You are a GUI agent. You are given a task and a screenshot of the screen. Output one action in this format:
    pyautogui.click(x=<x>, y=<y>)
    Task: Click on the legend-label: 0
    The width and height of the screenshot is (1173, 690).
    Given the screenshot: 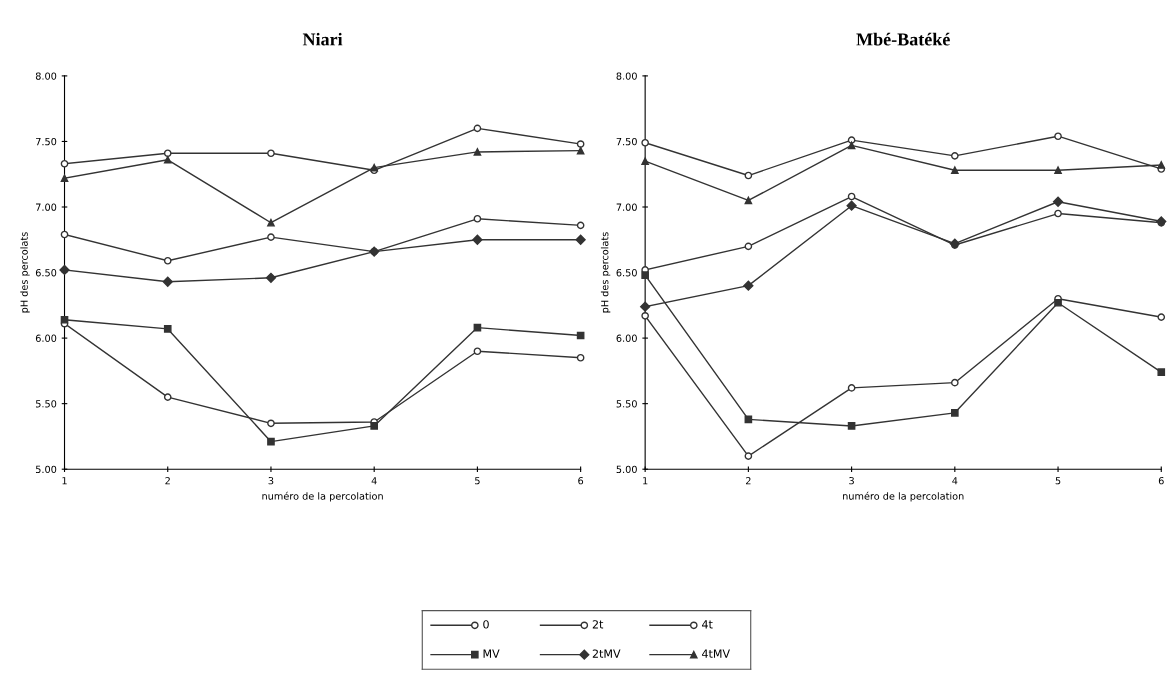 What is the action you would take?
    pyautogui.click(x=486, y=624)
    